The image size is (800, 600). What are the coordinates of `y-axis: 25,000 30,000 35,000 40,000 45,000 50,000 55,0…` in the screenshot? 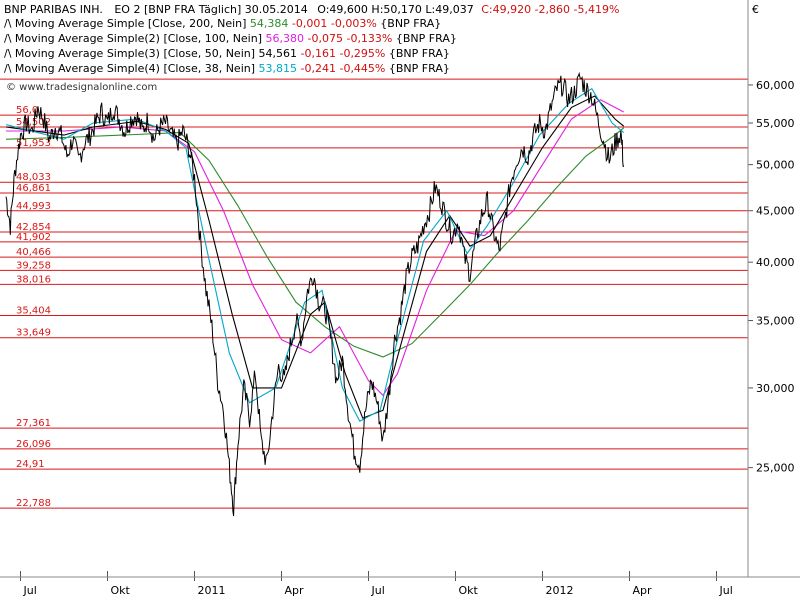 It's located at (771, 277).